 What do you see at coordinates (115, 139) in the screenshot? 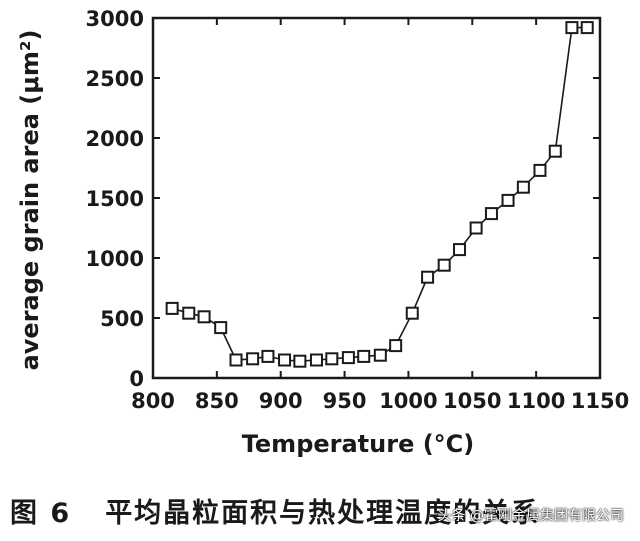
I see `y-tick-label: 2000` at bounding box center [115, 139].